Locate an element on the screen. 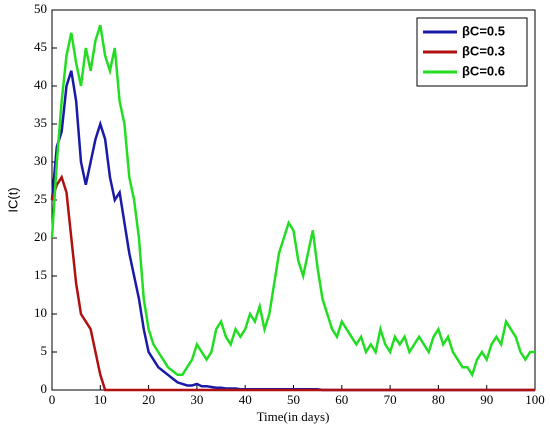 The image size is (550, 438). y-tick-label: 35 is located at coordinates (40, 122).